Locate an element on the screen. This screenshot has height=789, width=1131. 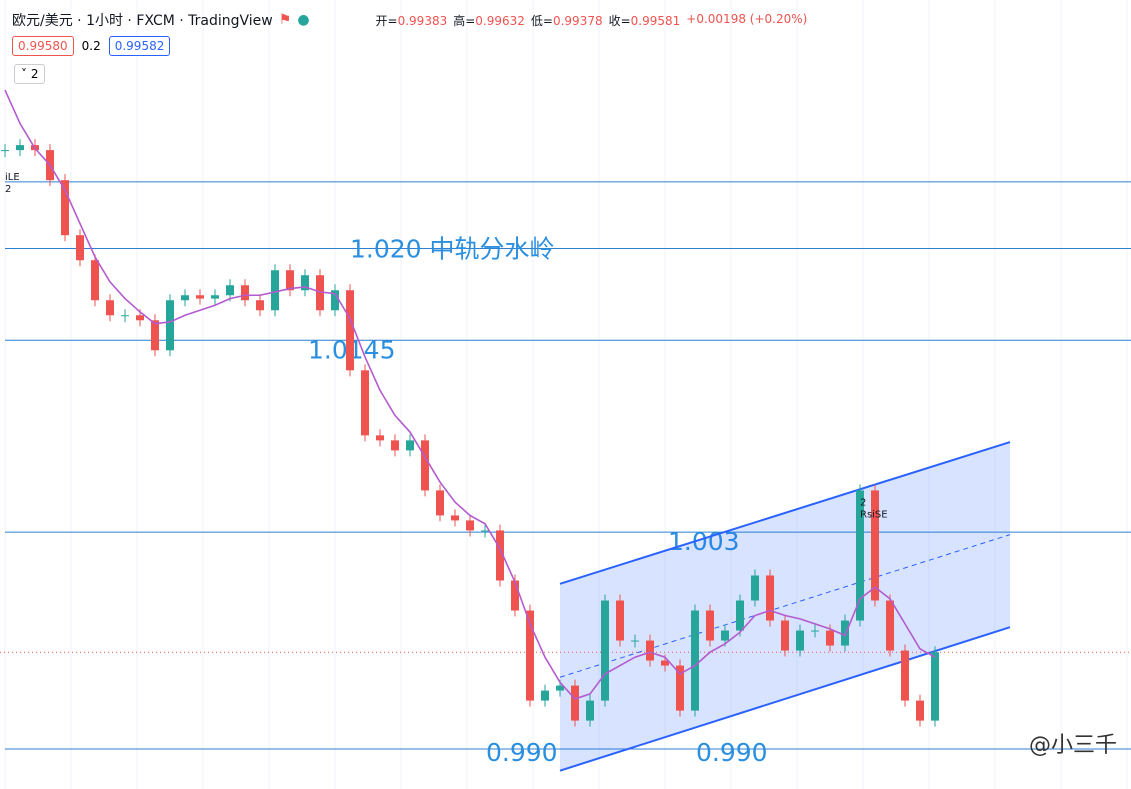
ohlc-open: 开=0.99383 is located at coordinates (412, 20).